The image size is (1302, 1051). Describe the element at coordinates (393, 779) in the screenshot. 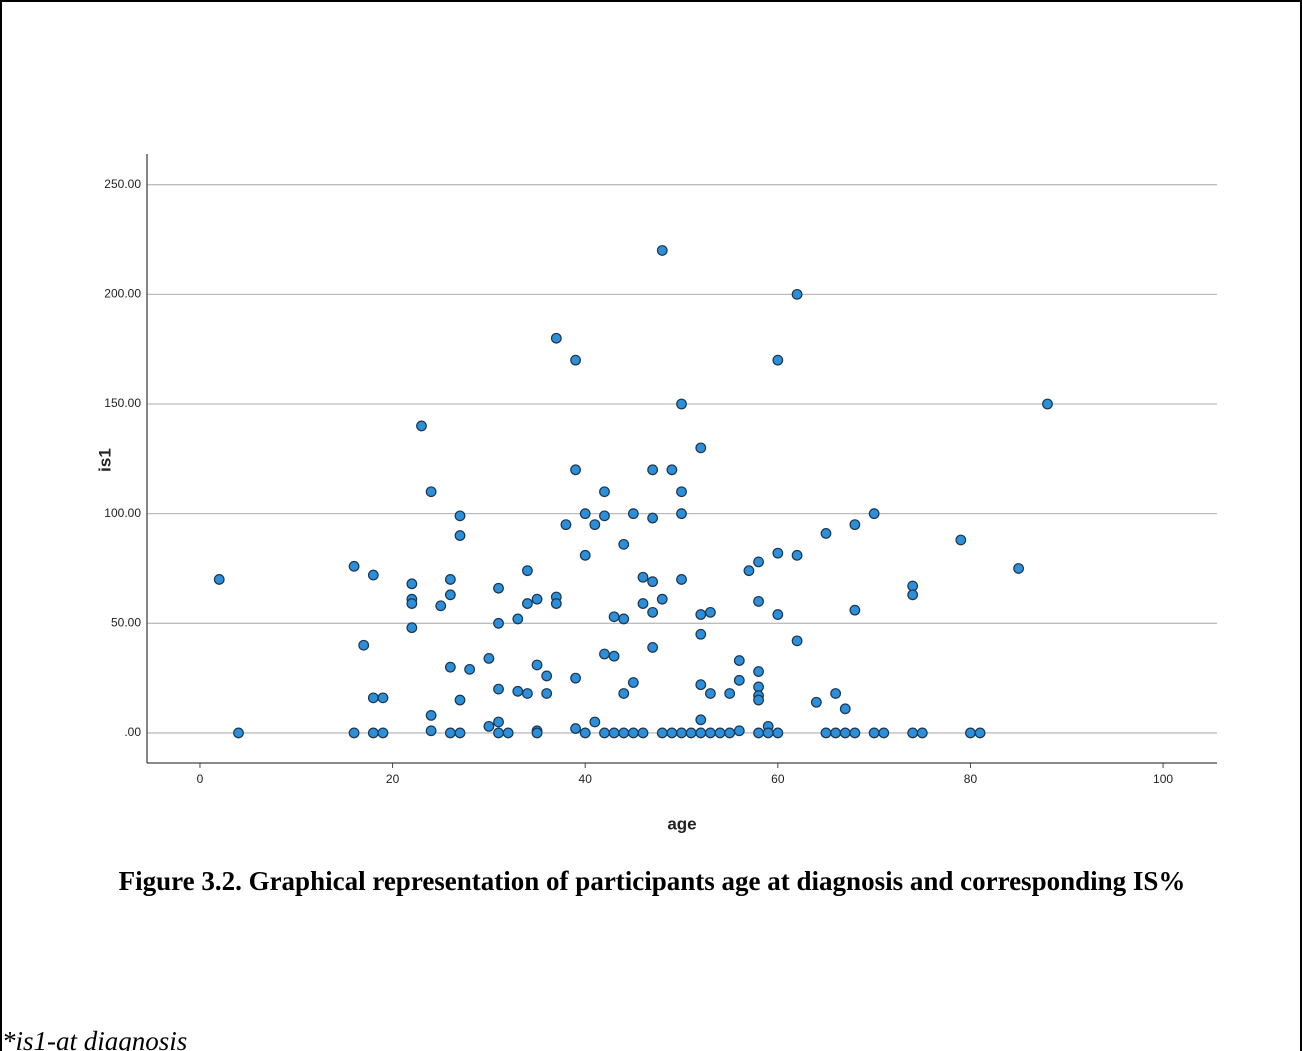

I see `x-tick-label: 20` at that location.